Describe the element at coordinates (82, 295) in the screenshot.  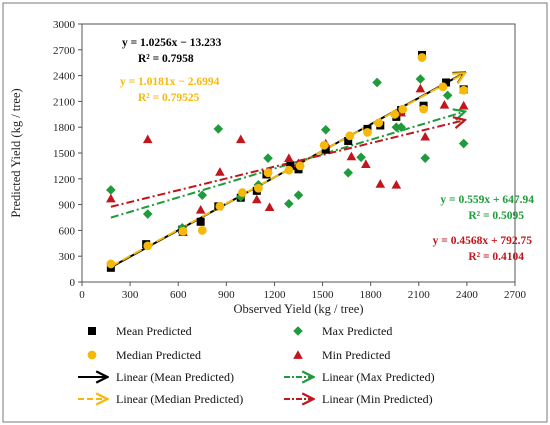
I see `x-tick-label: 0` at that location.